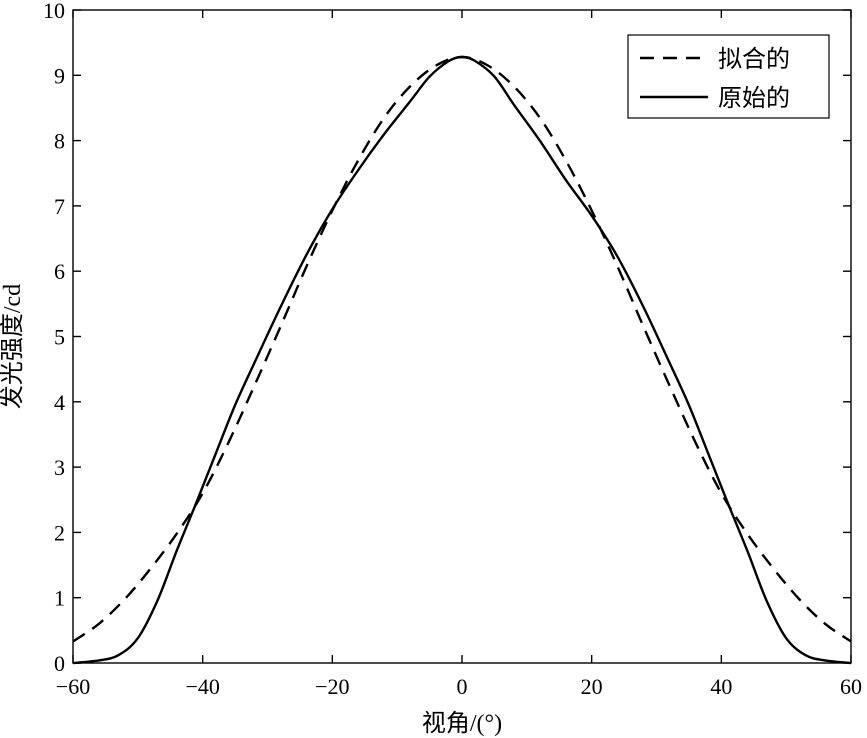 This screenshot has height=738, width=867. I want to click on y-tick-label: 6, so click(59, 271).